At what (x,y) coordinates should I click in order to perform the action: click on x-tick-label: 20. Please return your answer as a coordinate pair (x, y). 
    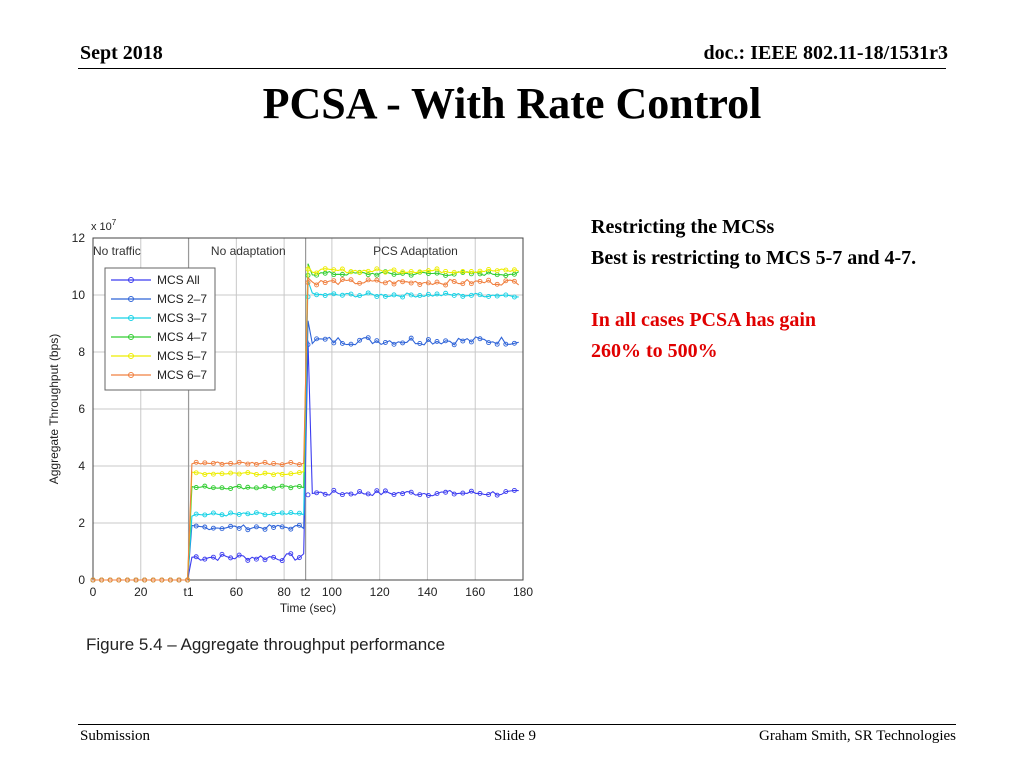
    Looking at the image, I should click on (141, 592).